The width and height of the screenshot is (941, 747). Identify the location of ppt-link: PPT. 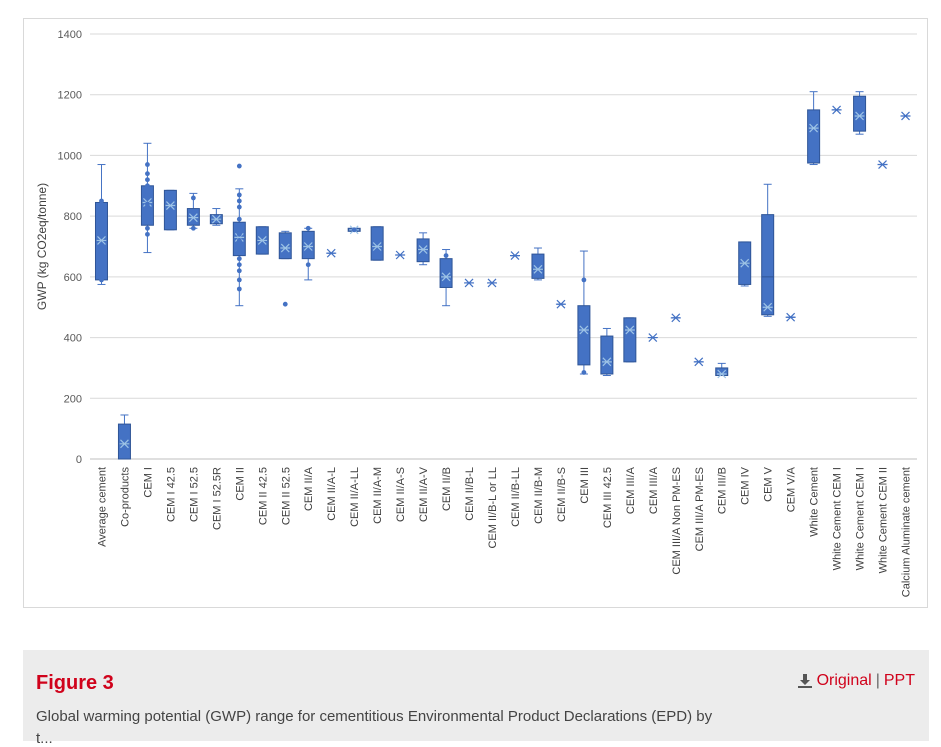
(899, 680).